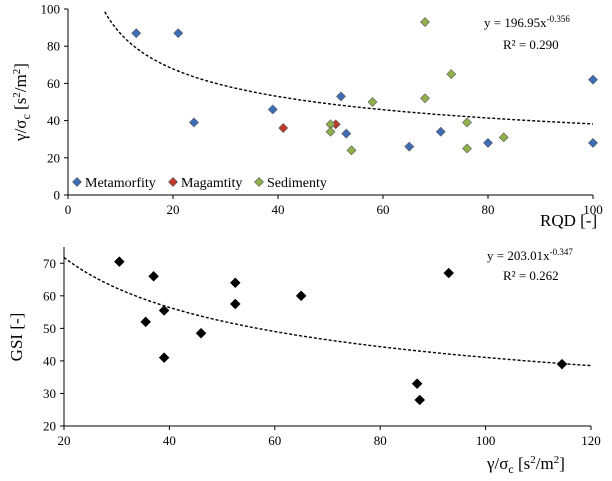 The width and height of the screenshot is (612, 481). I want to click on legend-label-magamtity: Magamtity, so click(211, 183).